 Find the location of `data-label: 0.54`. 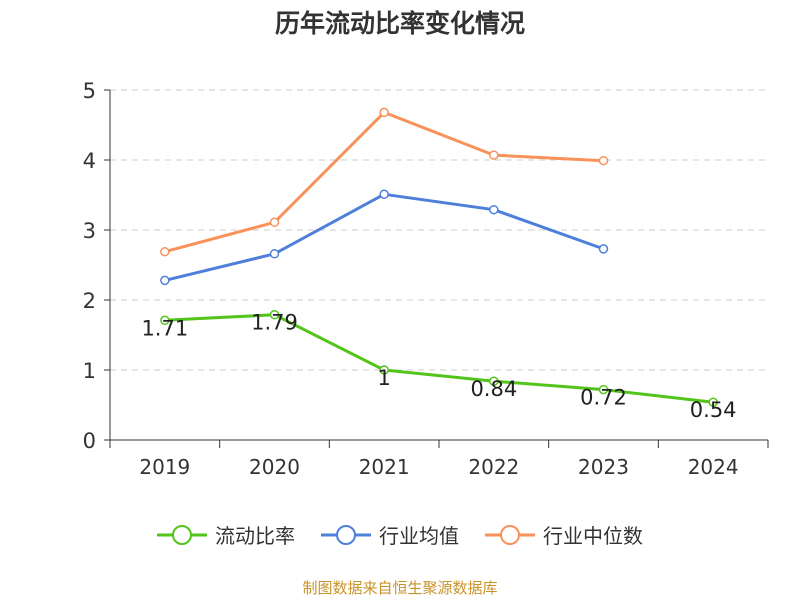

data-label: 0.54 is located at coordinates (713, 410).